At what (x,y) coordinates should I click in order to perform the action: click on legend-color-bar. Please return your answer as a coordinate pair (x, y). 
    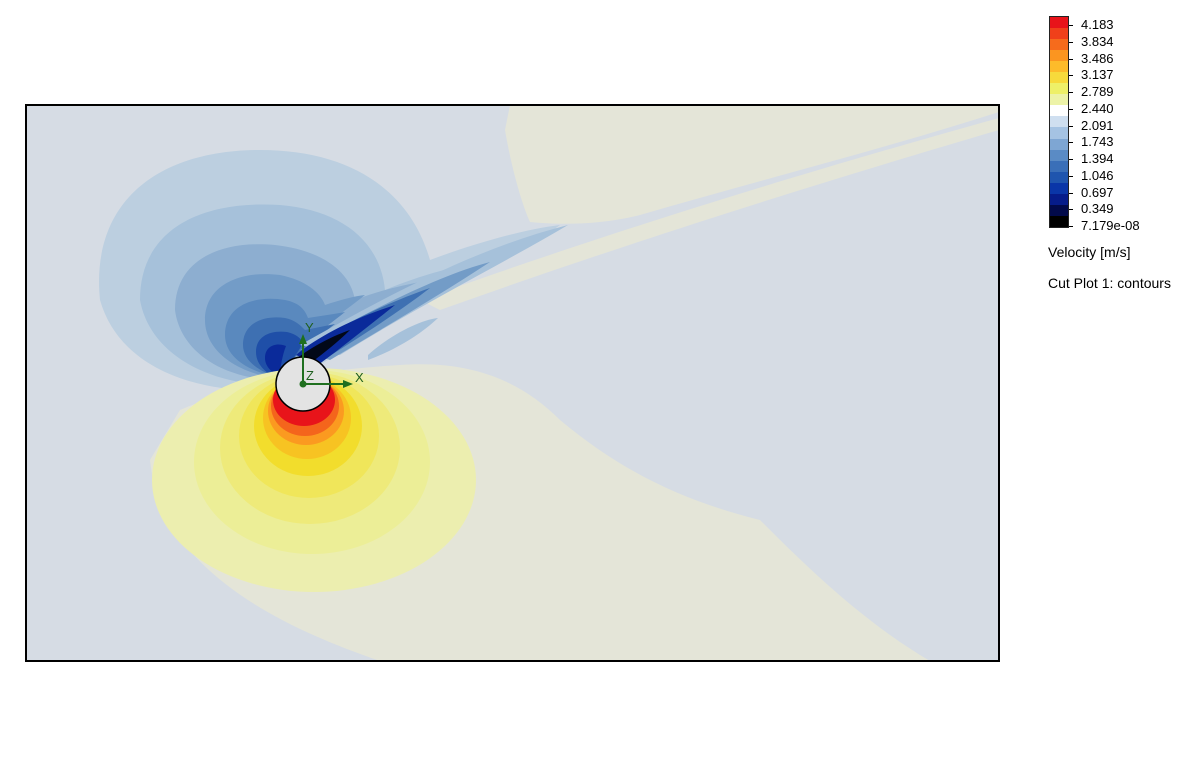
    Looking at the image, I should click on (1059, 122).